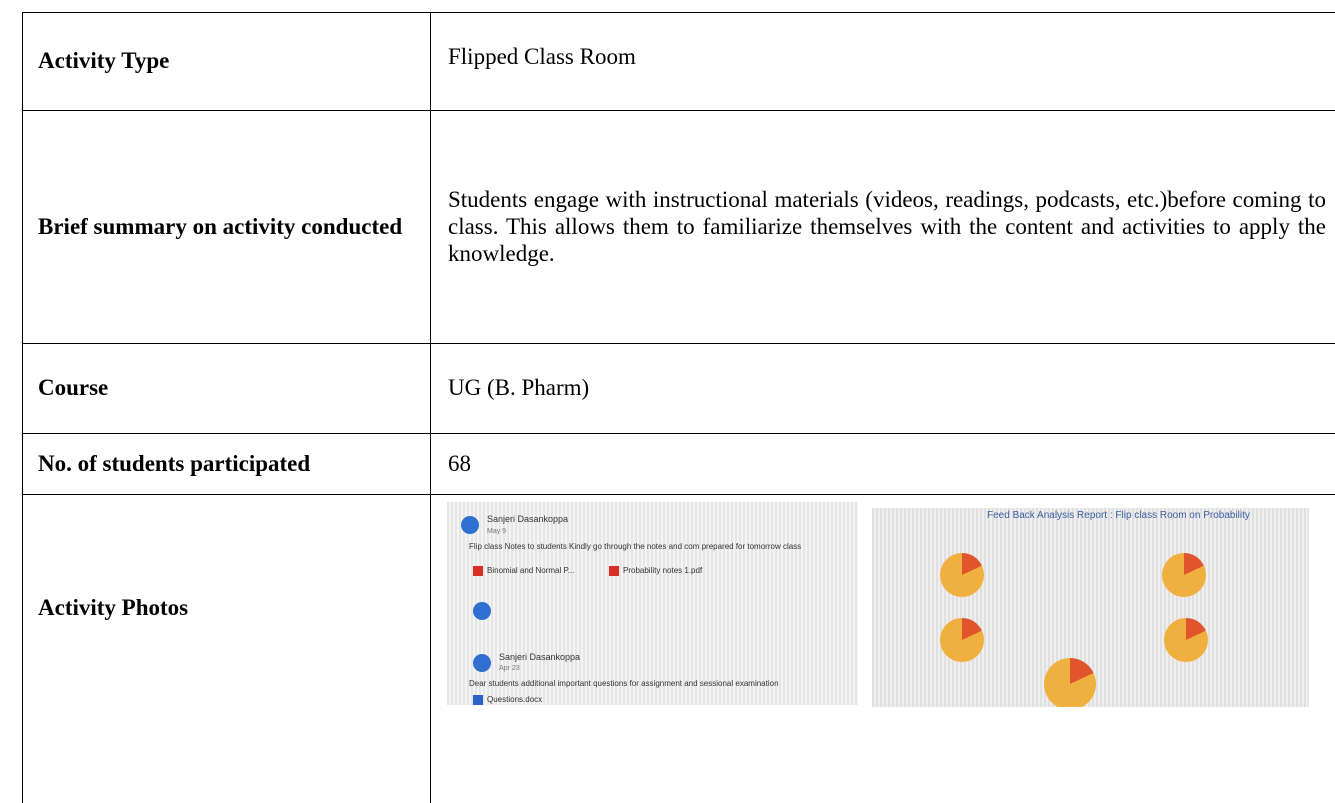 The height and width of the screenshot is (803, 1335). Describe the element at coordinates (104, 60) in the screenshot. I see `label: Activity Type` at that location.